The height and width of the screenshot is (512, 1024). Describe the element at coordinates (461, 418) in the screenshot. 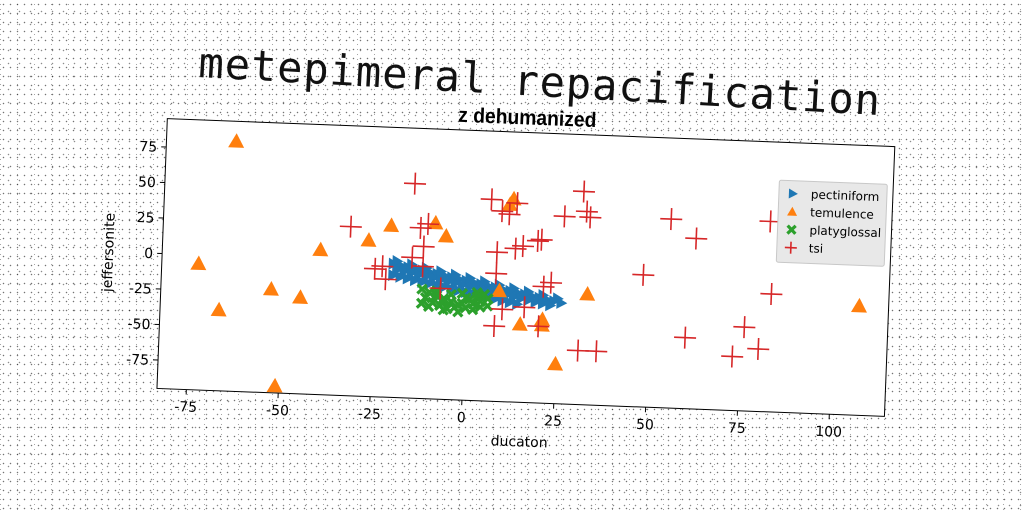

I see `x-tick-label: 0` at that location.